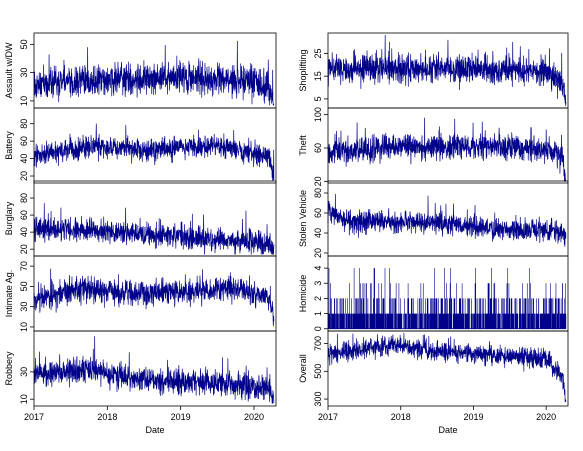 The height and width of the screenshot is (451, 583). What do you see at coordinates (318, 313) in the screenshot?
I see `y-tick-label-homicide-1: 1` at bounding box center [318, 313].